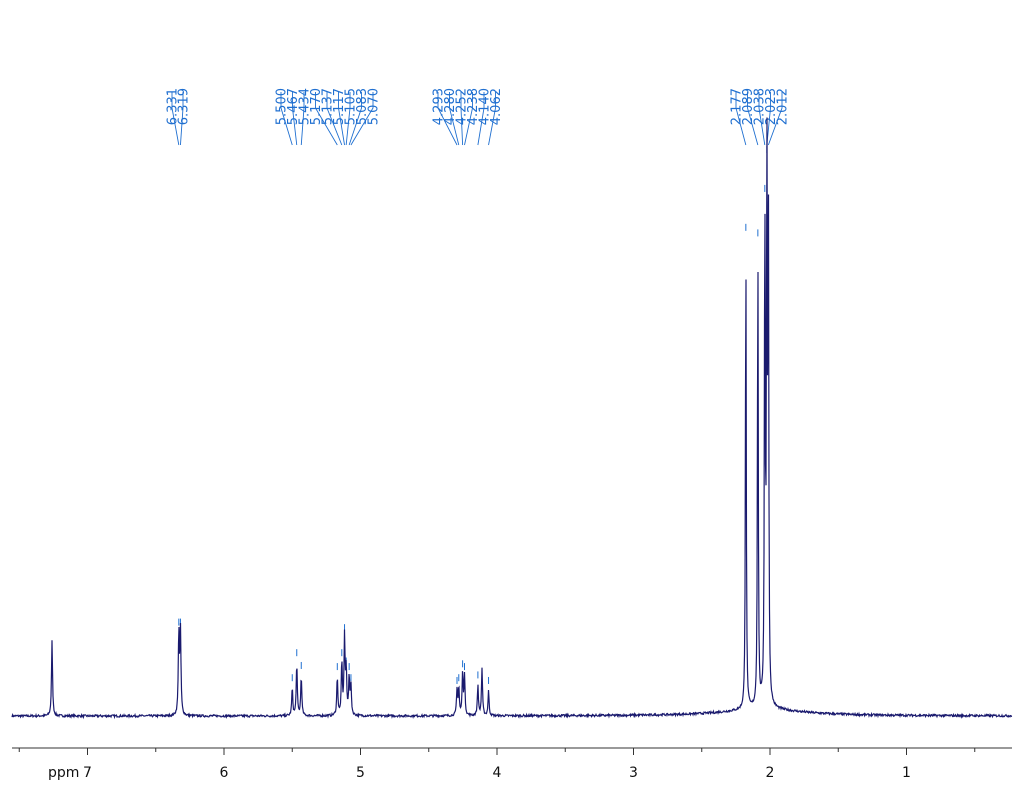  I want to click on x-tick-label: 2, so click(770, 773).